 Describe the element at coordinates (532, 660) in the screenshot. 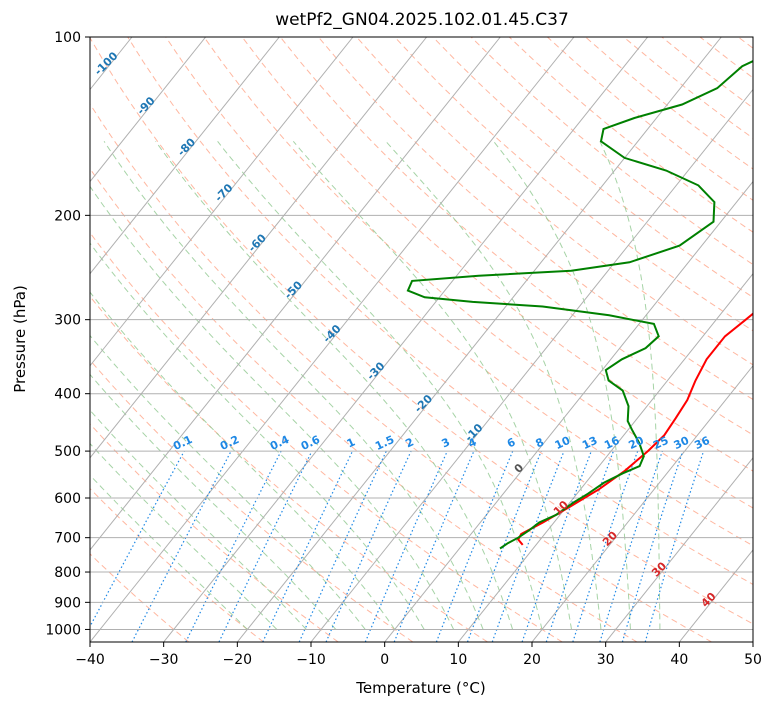

I see `x-tick-label: 20` at that location.